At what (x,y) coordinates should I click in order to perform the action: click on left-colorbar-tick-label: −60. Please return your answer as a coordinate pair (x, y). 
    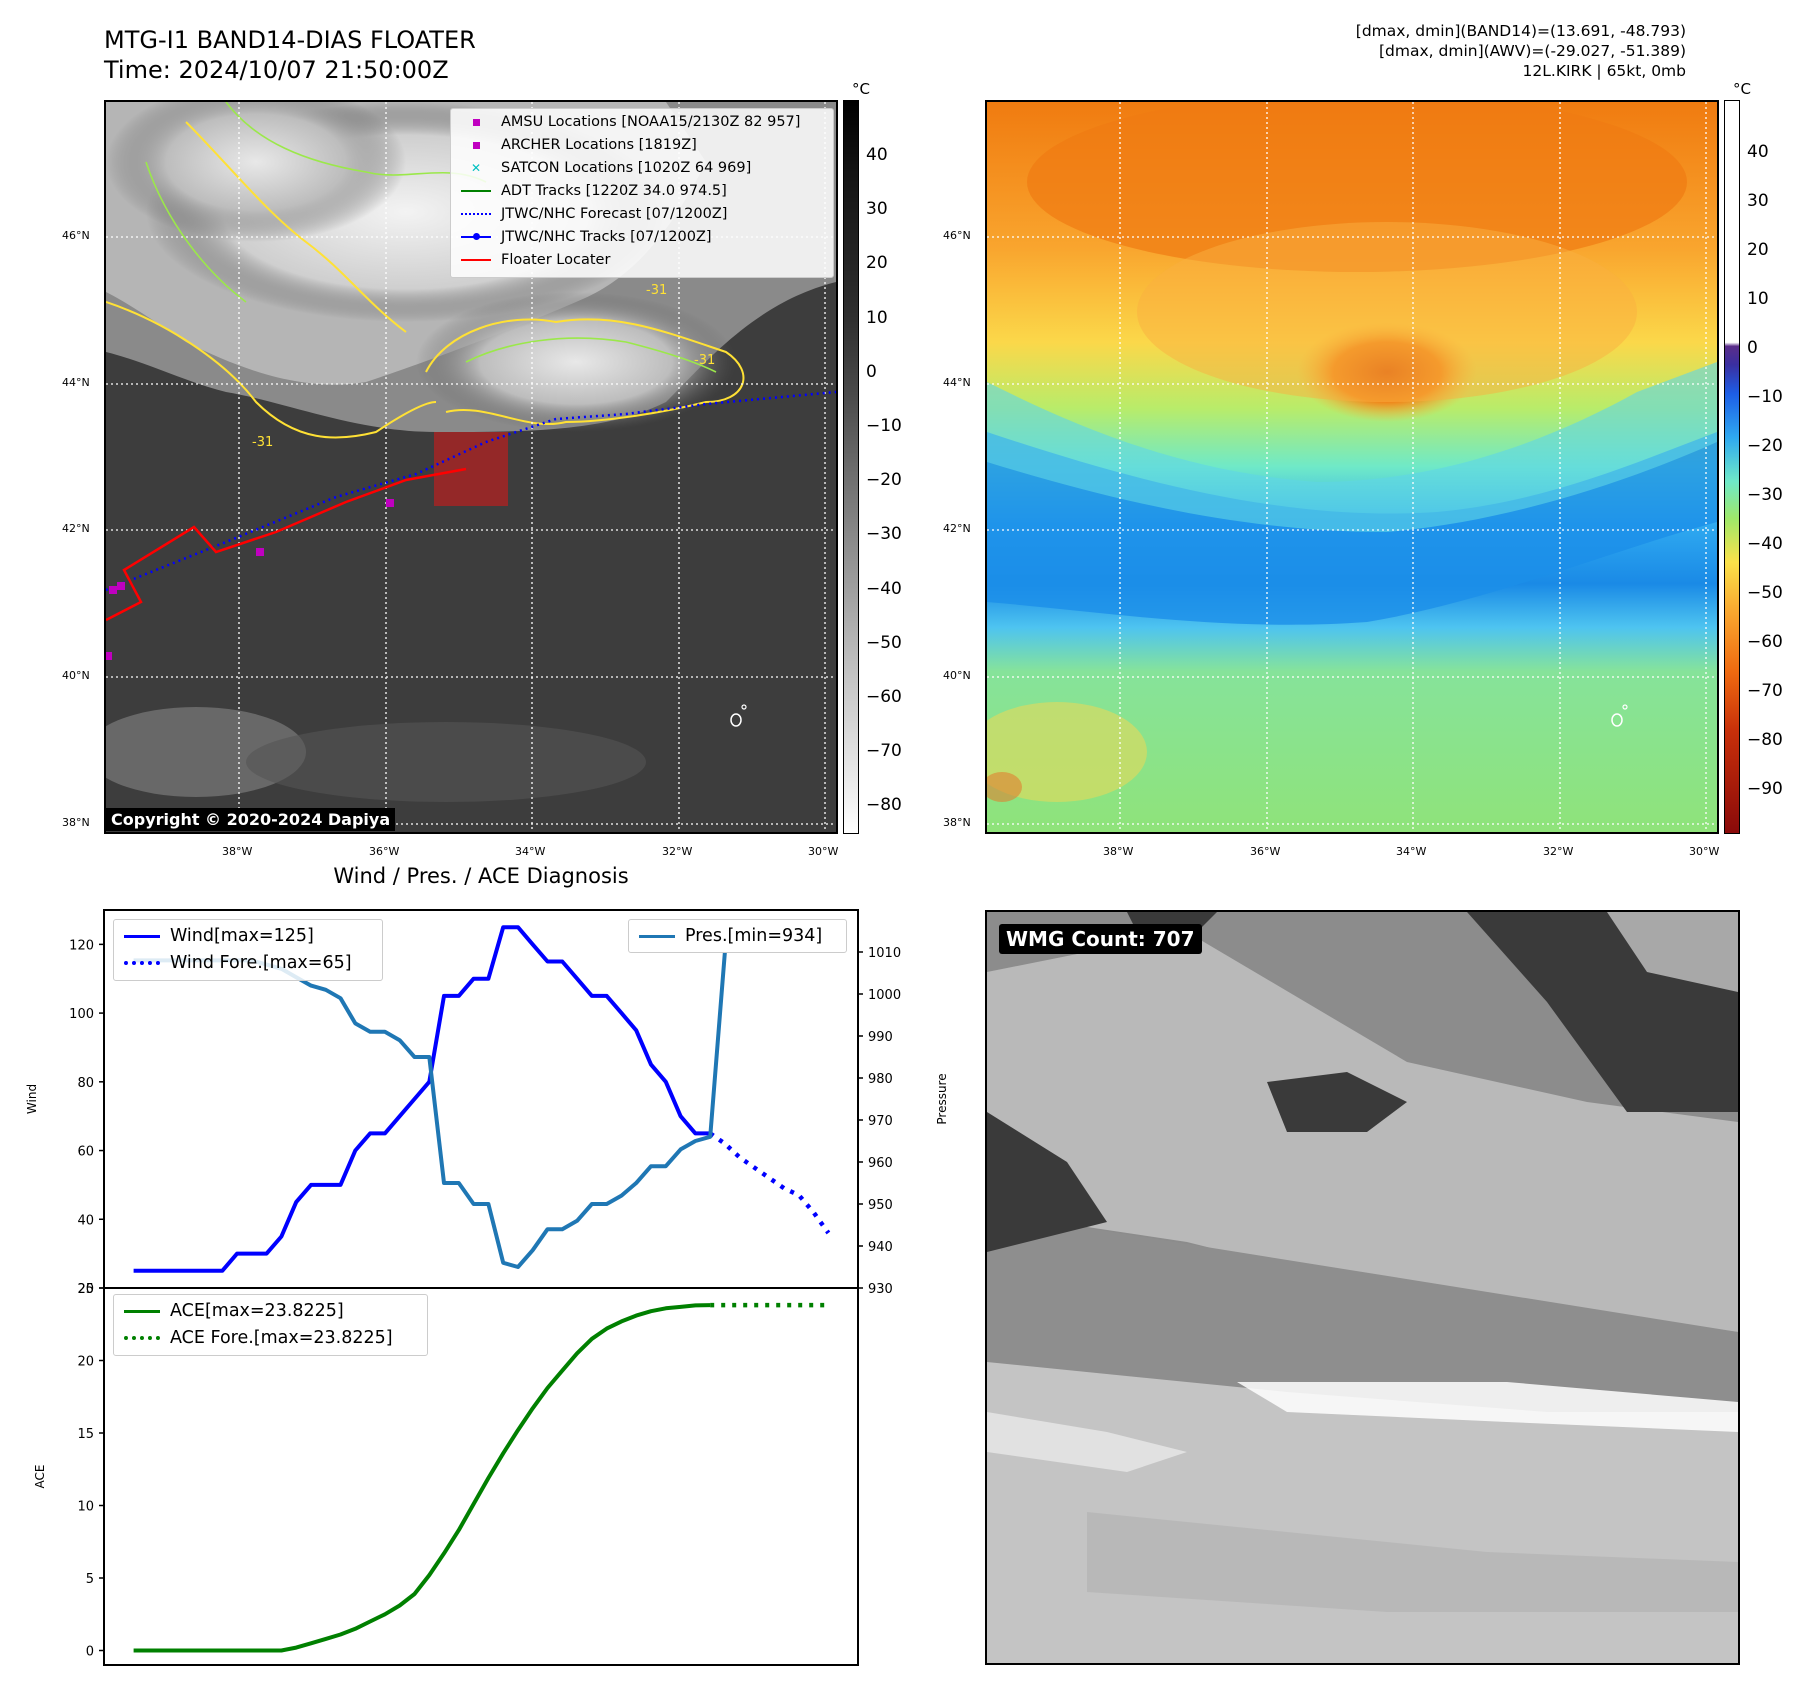
    Looking at the image, I should click on (884, 697).